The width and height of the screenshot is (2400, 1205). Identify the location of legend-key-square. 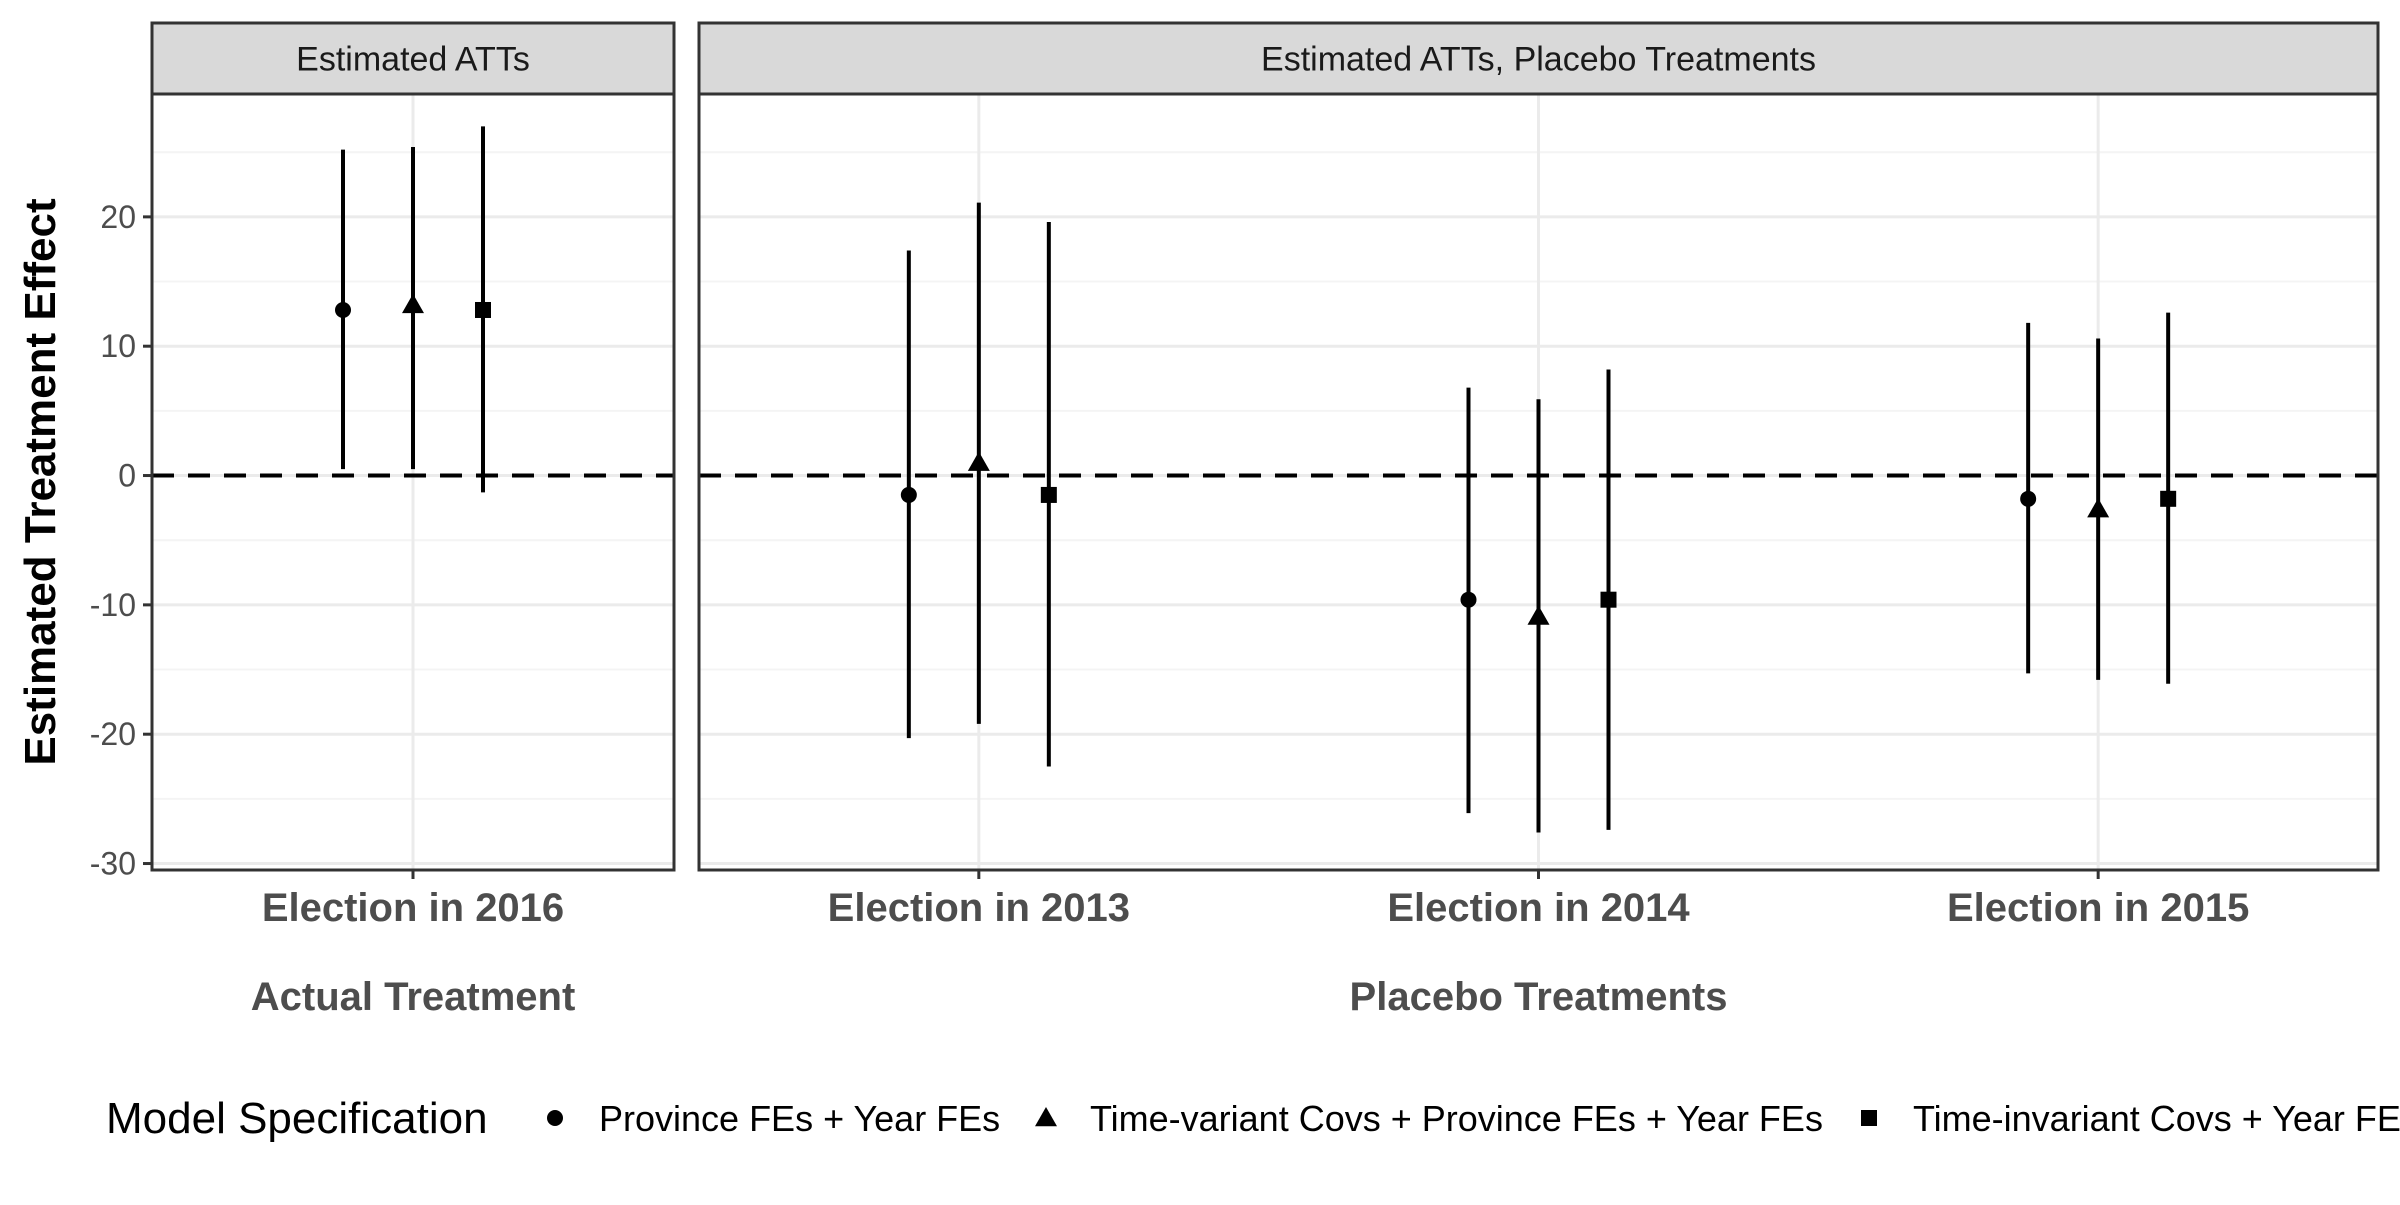
(1869, 1118).